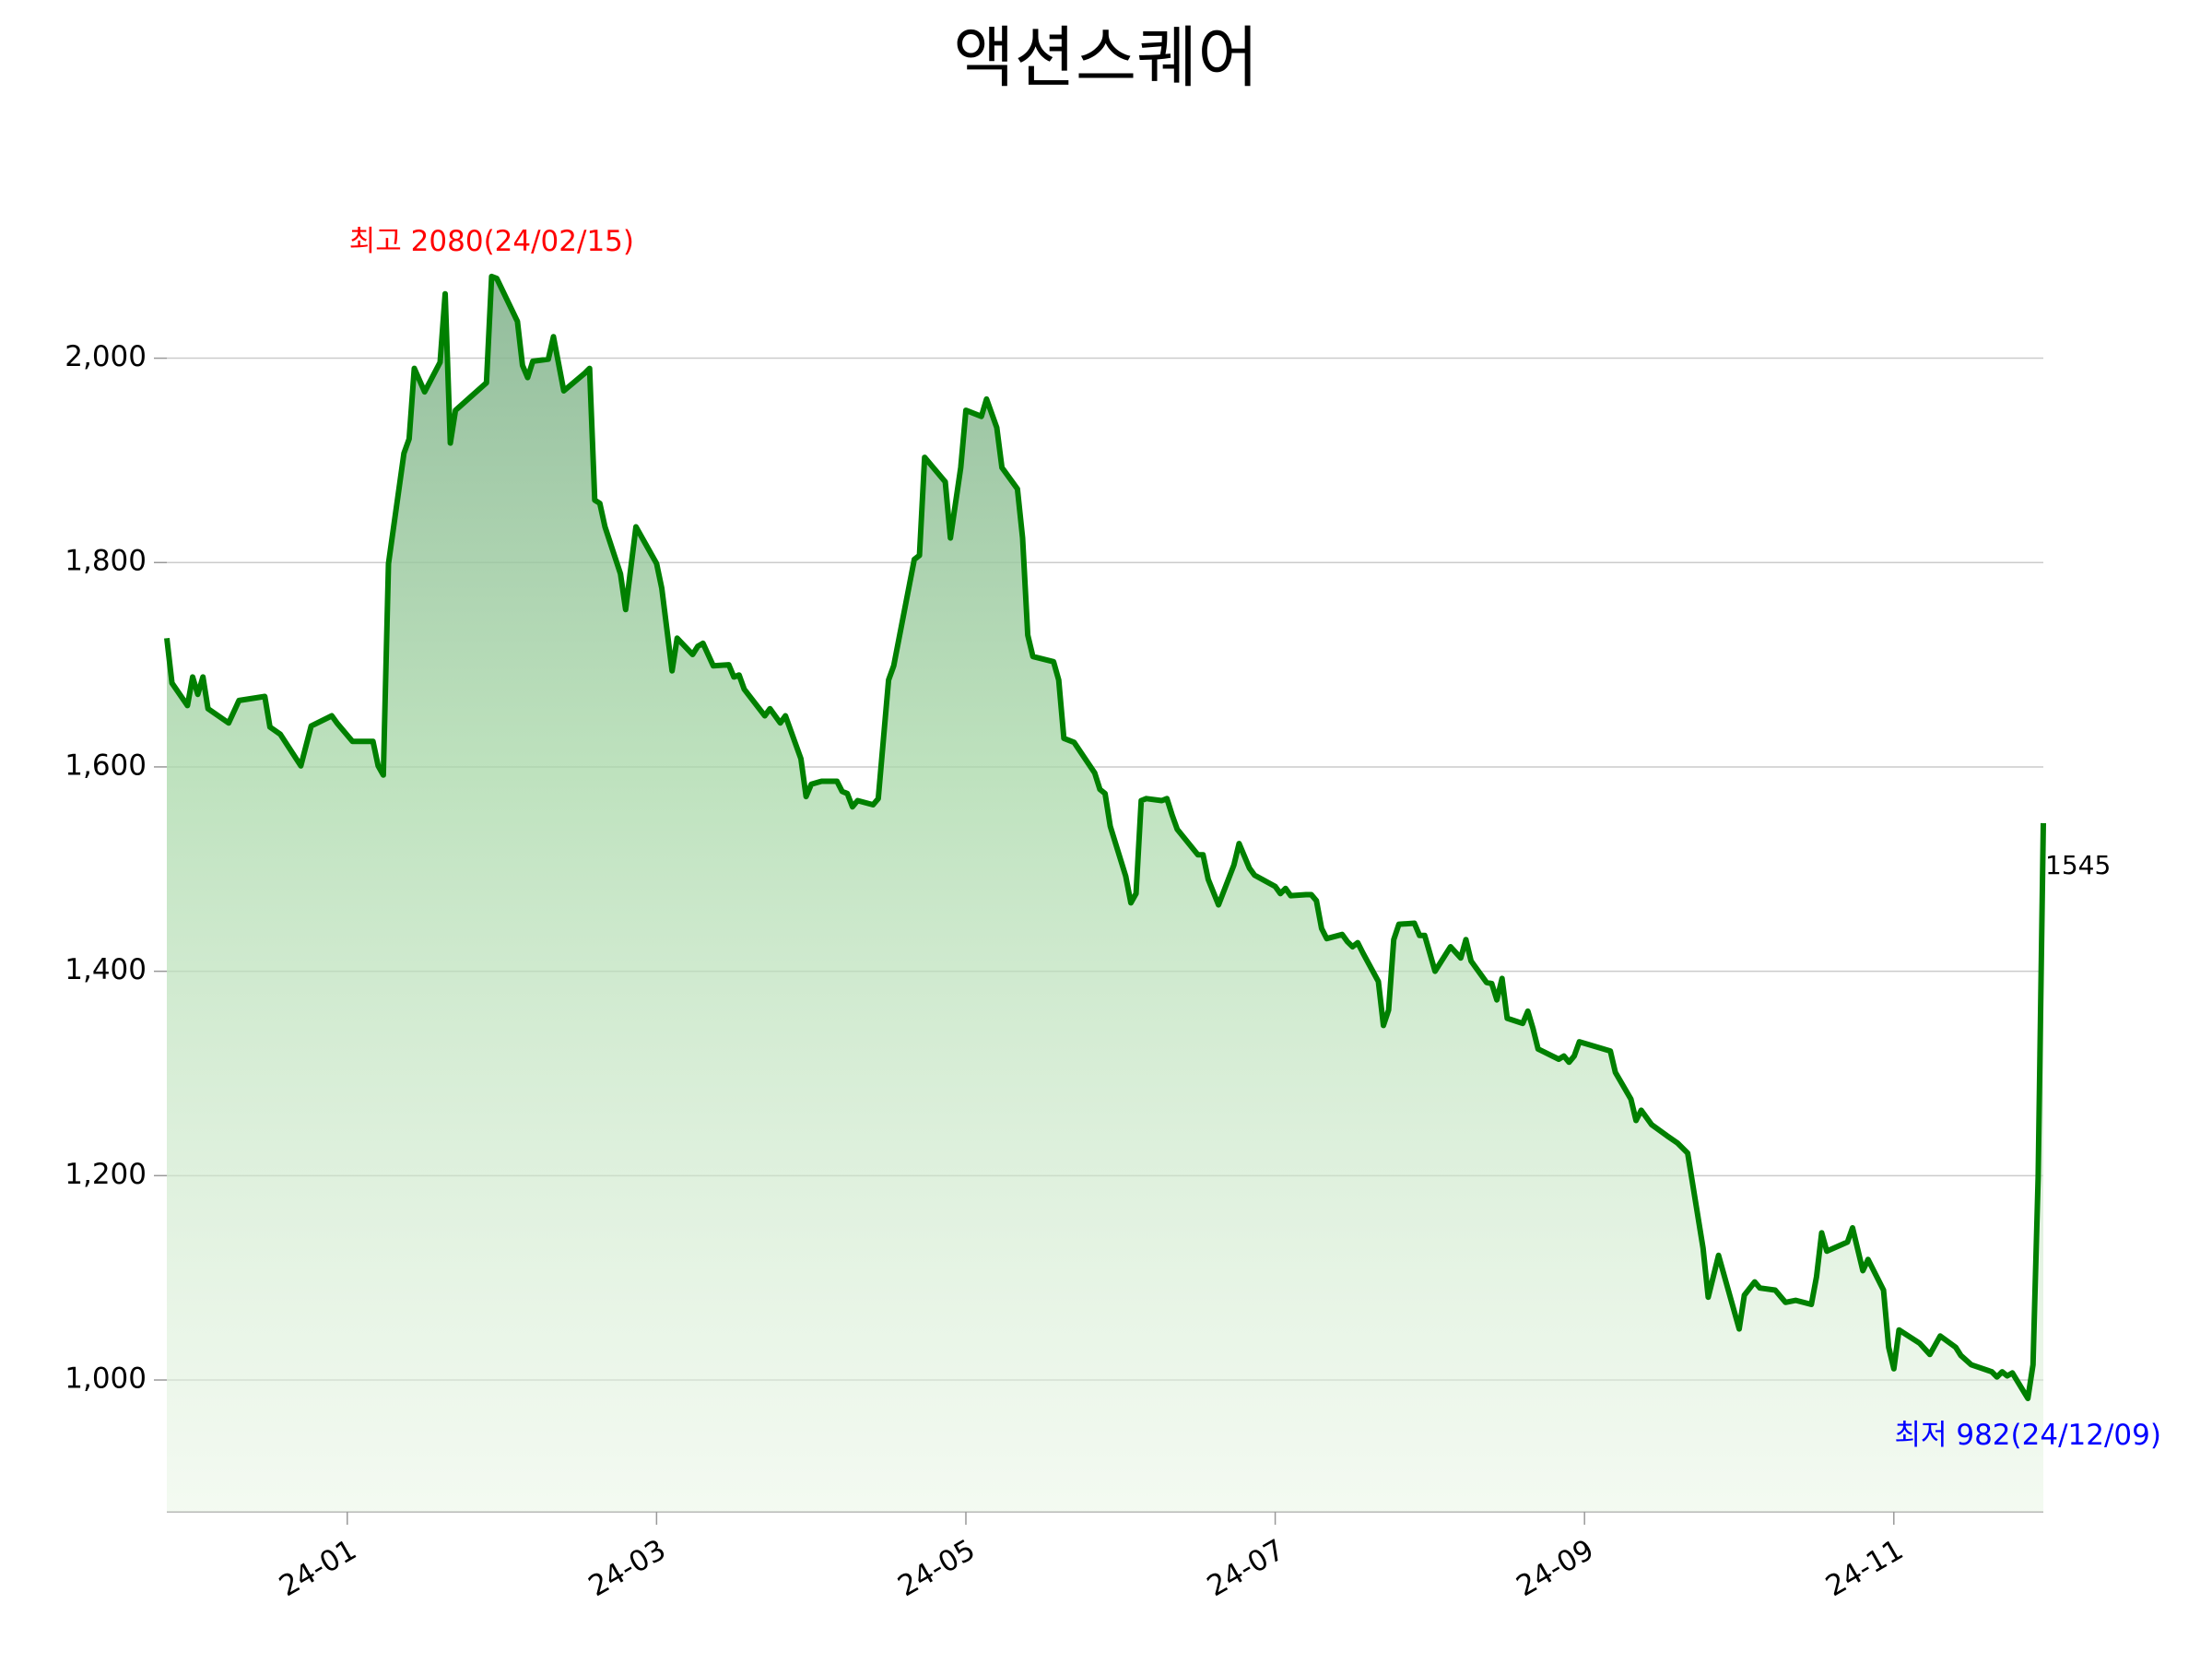 Image resolution: width=2212 pixels, height=1663 pixels. I want to click on x-tick-label: 24-05, so click(936, 1568).